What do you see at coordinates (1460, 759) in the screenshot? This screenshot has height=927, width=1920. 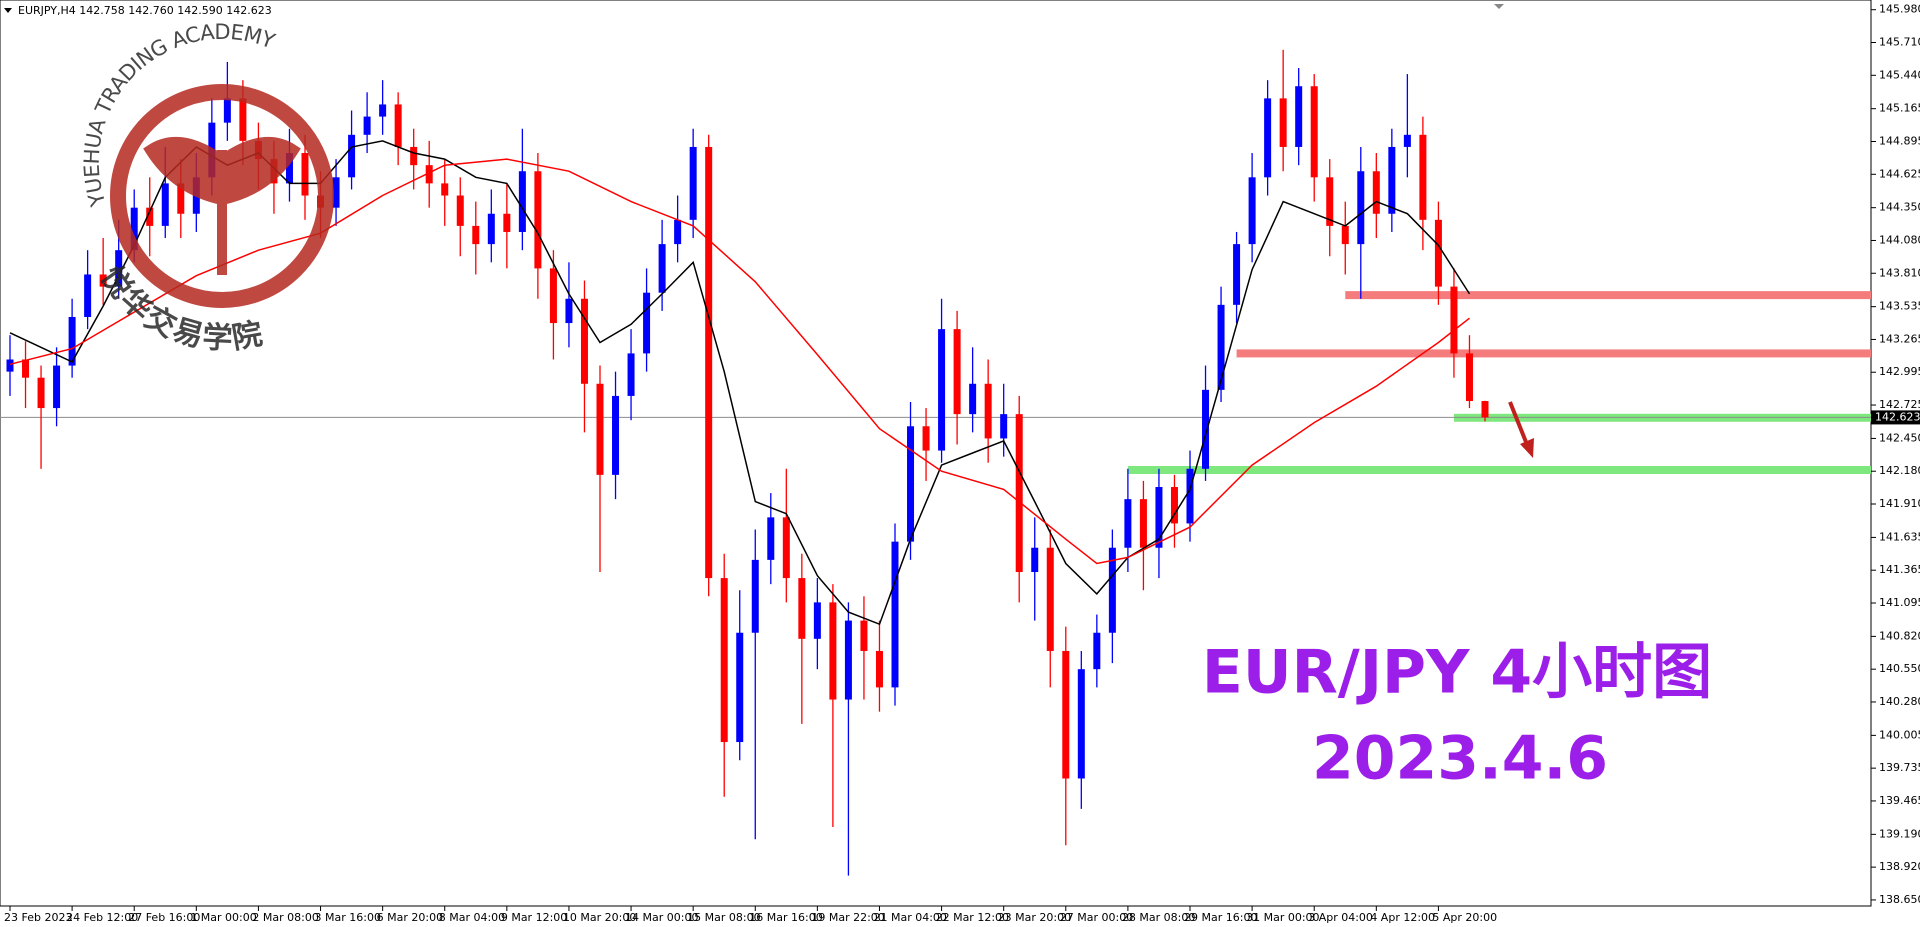 I see `annotation: 2023.4.6` at bounding box center [1460, 759].